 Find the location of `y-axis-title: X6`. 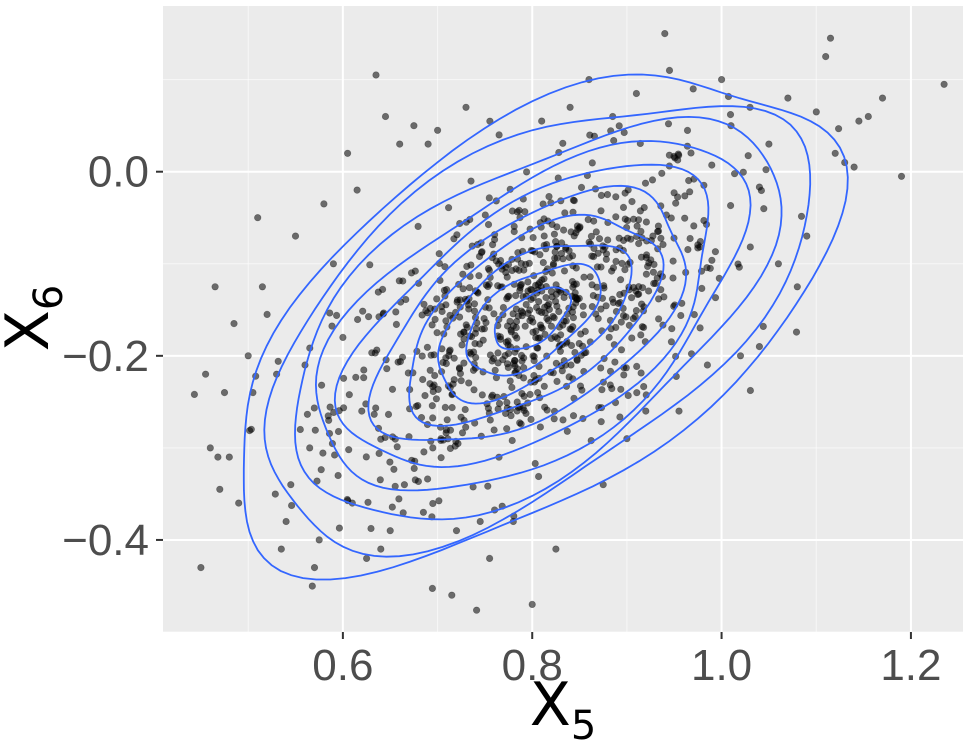

y-axis-title: X6 is located at coordinates (36, 318).